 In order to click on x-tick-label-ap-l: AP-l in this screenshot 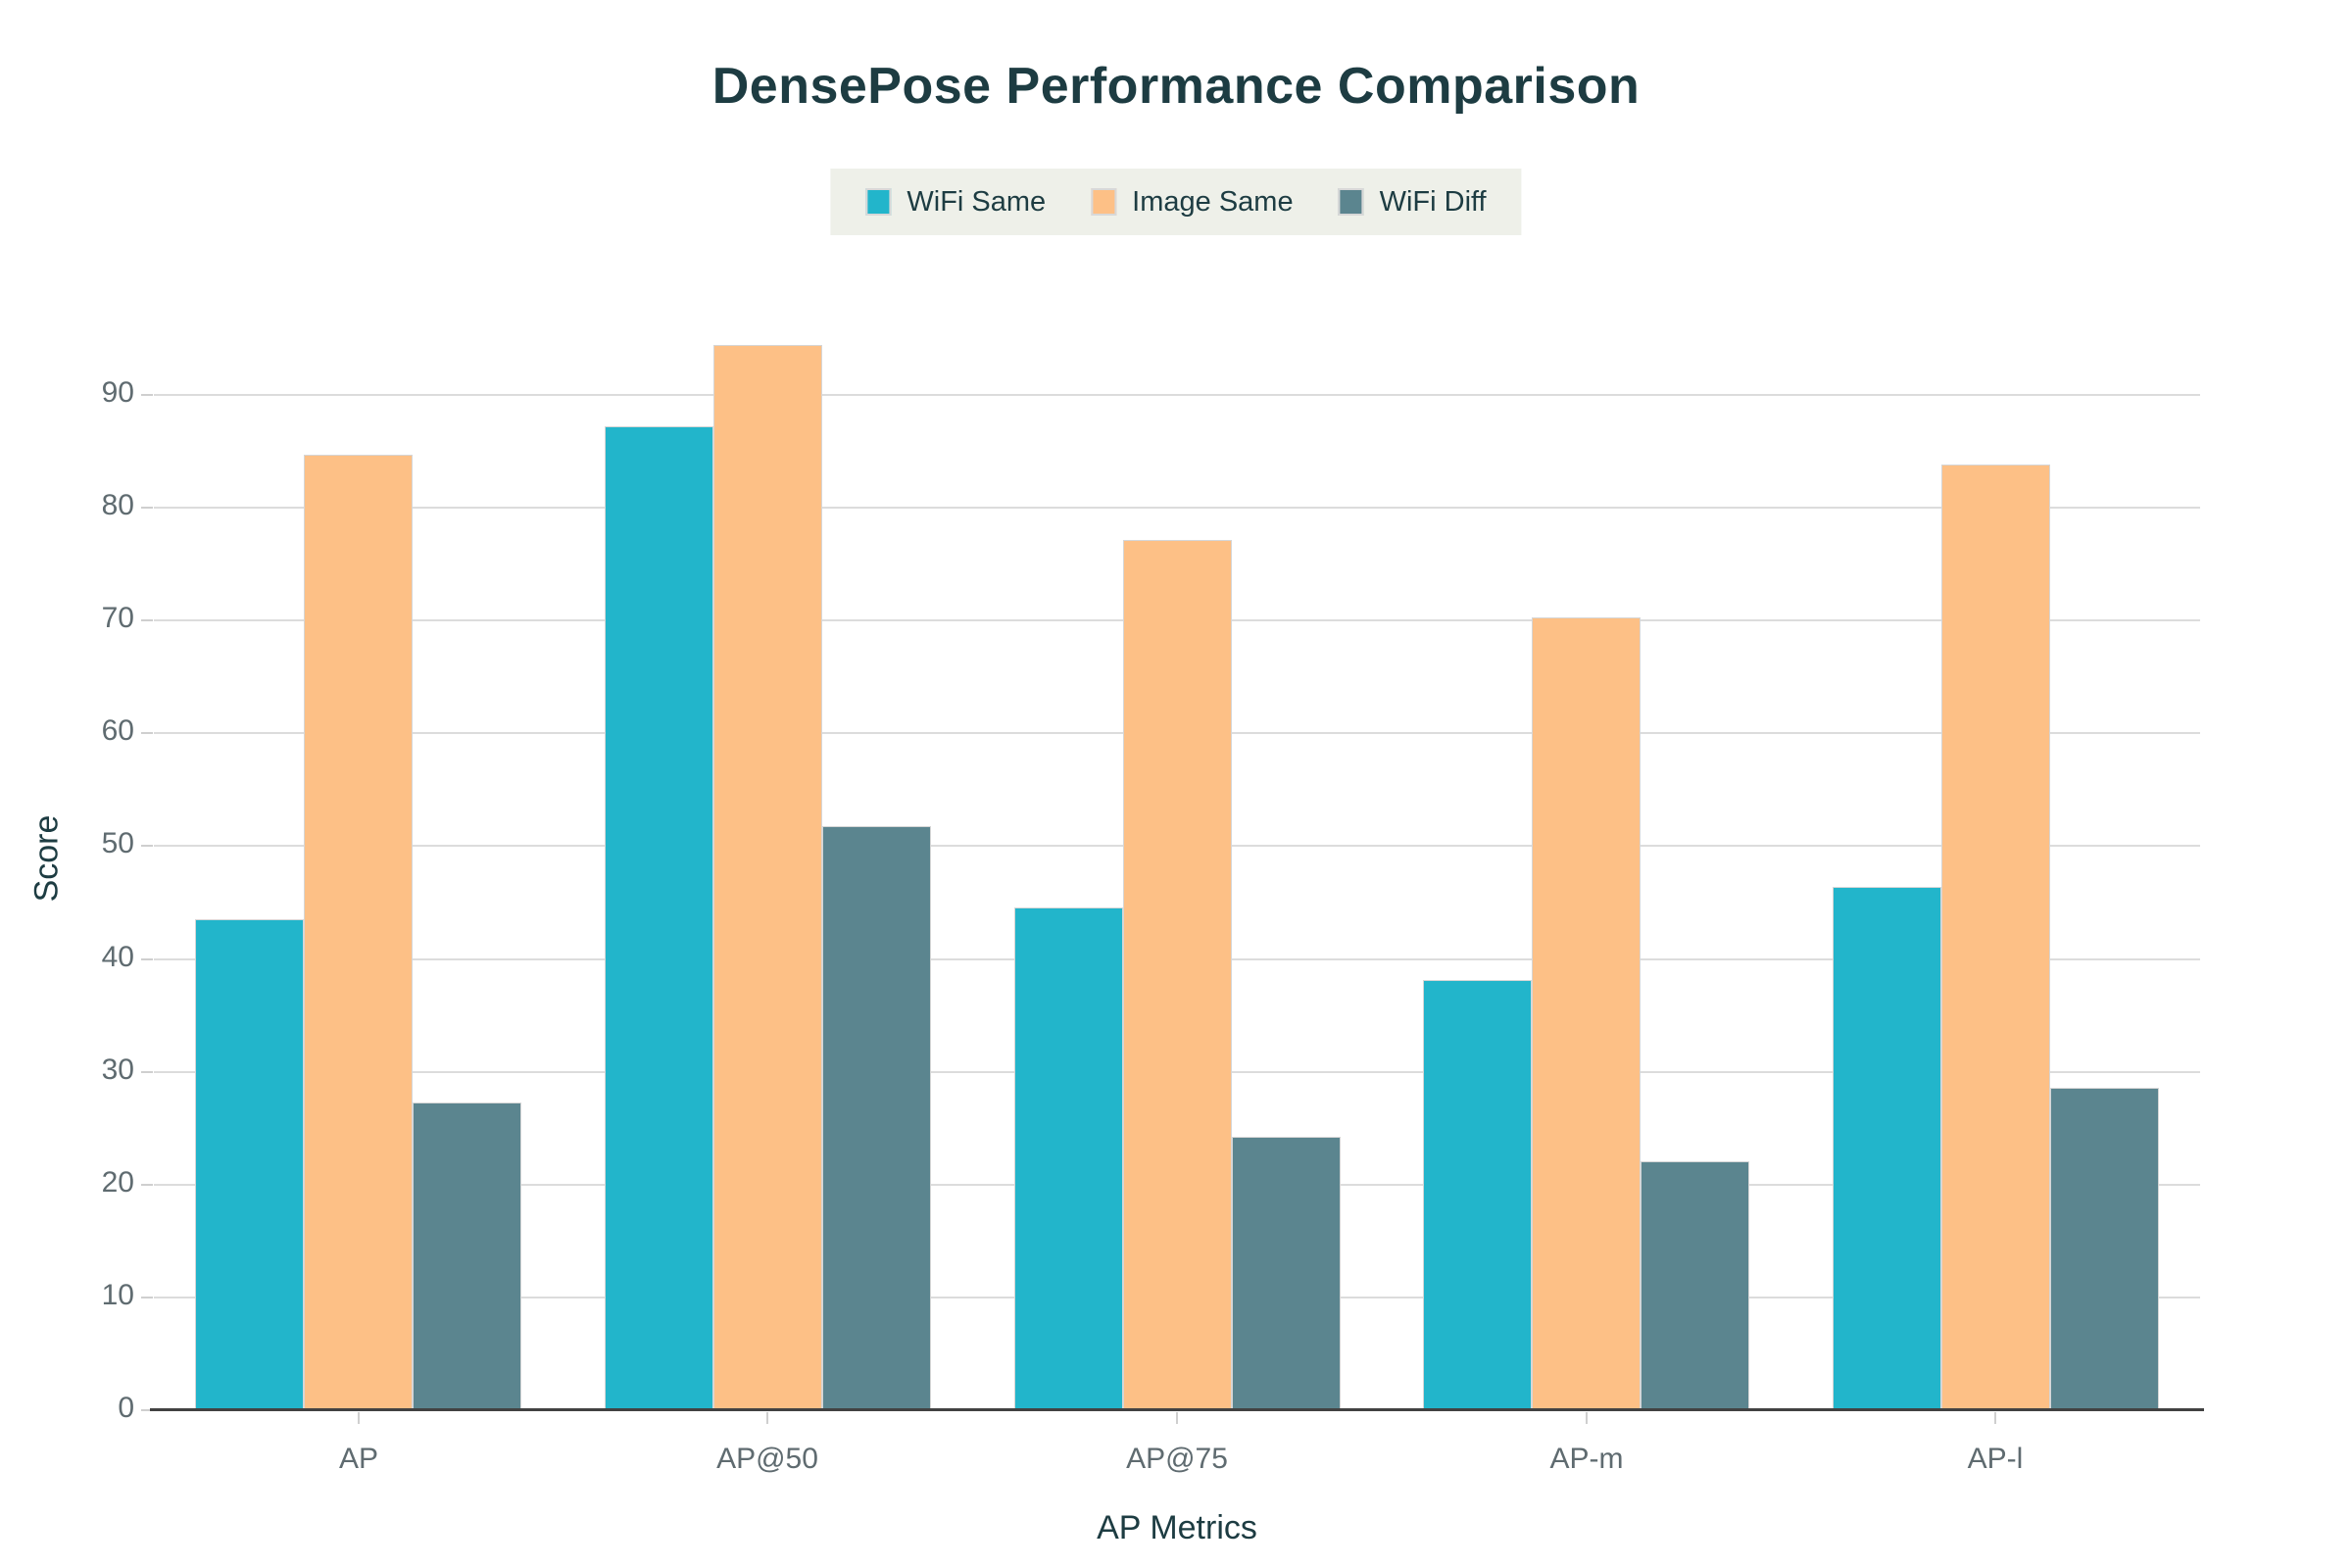, I will do `click(1995, 1459)`.